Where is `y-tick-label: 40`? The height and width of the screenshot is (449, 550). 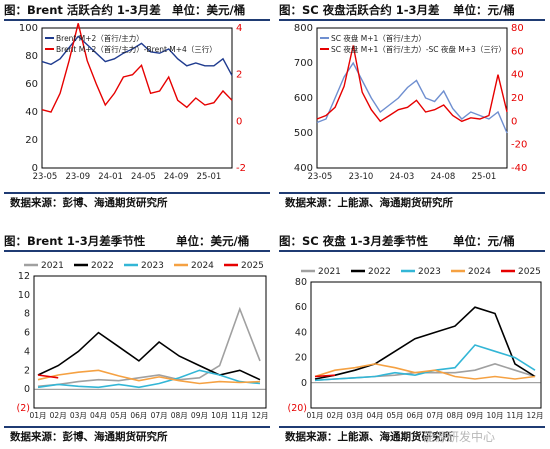
y-tick-label: 40 is located at coordinates (301, 332).